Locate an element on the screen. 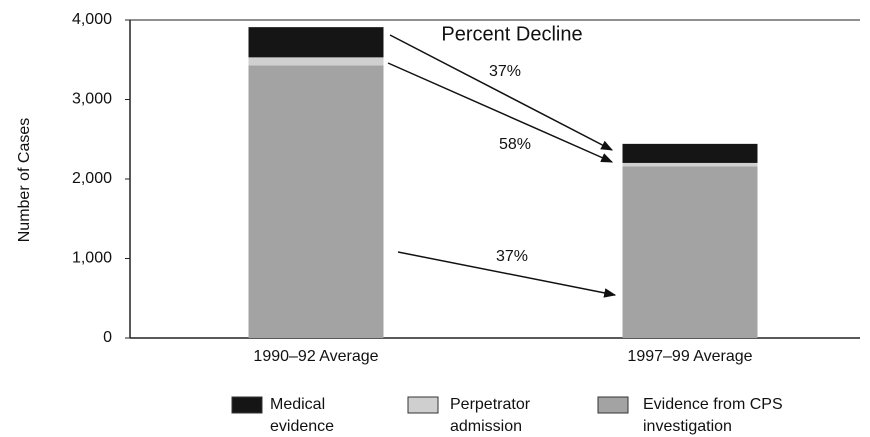 This screenshot has width=870, height=437. x-tick-label: 1997–99 Average is located at coordinates (689, 356).